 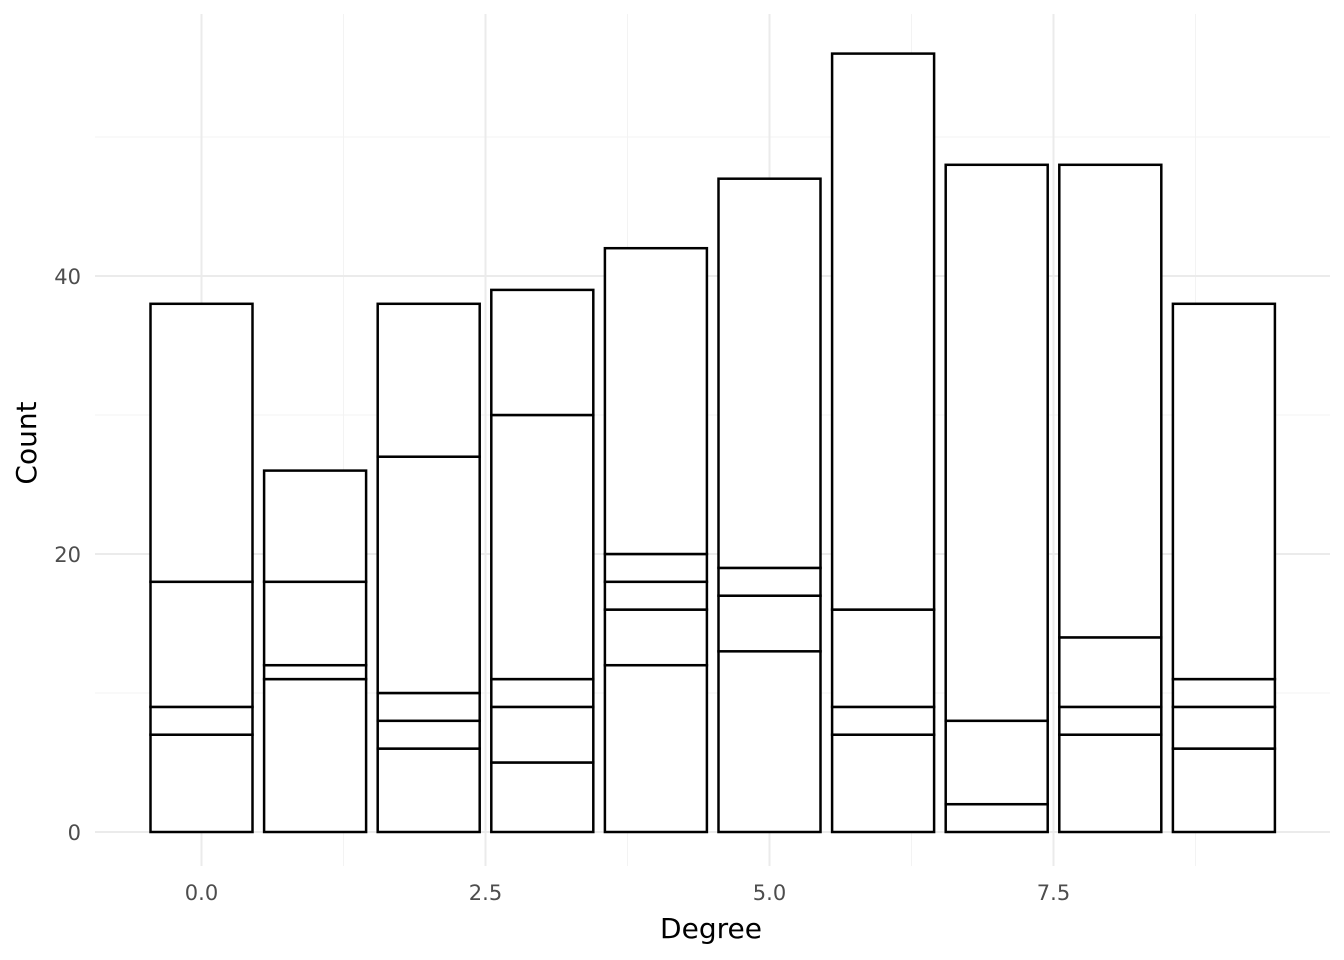 What do you see at coordinates (485, 893) in the screenshot?
I see `x-tick-label: 2.5` at bounding box center [485, 893].